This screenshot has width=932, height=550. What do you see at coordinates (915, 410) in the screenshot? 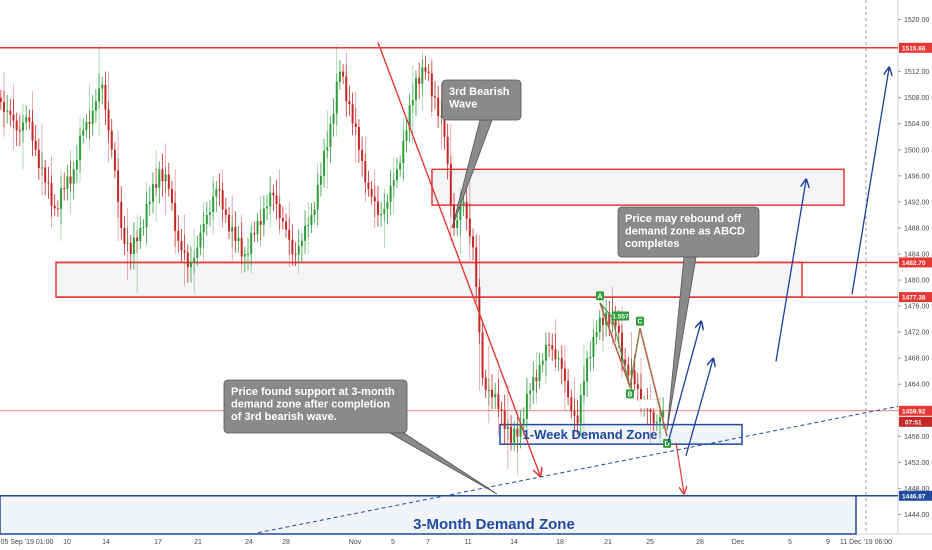
I see `level-tag-1459.92` at bounding box center [915, 410].